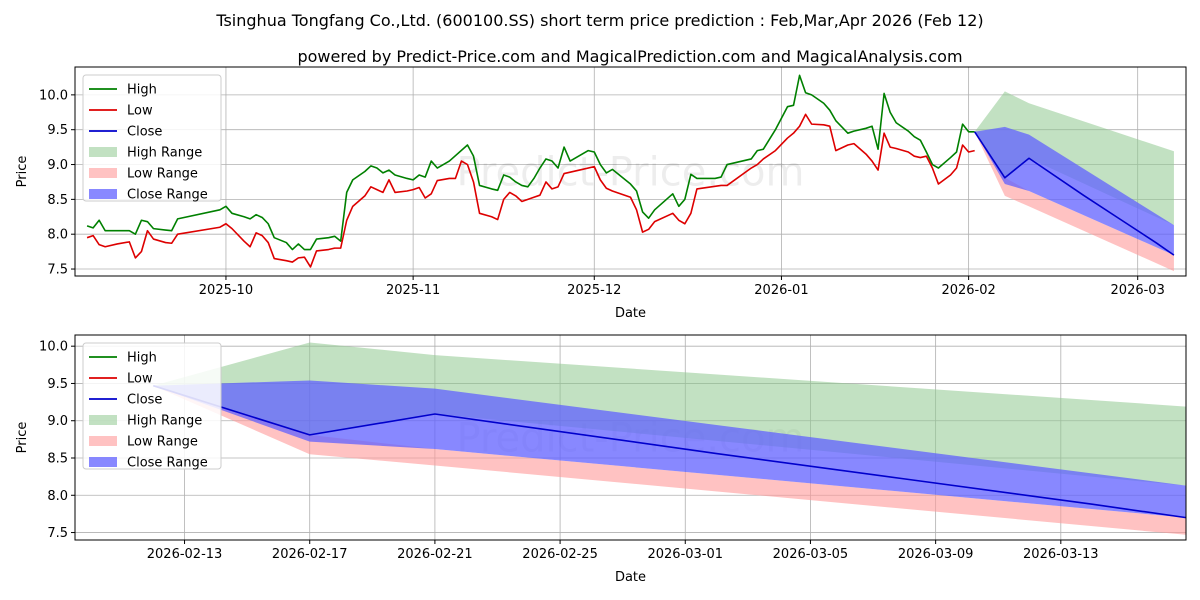 This screenshot has height=600, width=1200. I want to click on x-tick-label: 2026-03-13, so click(1061, 554).